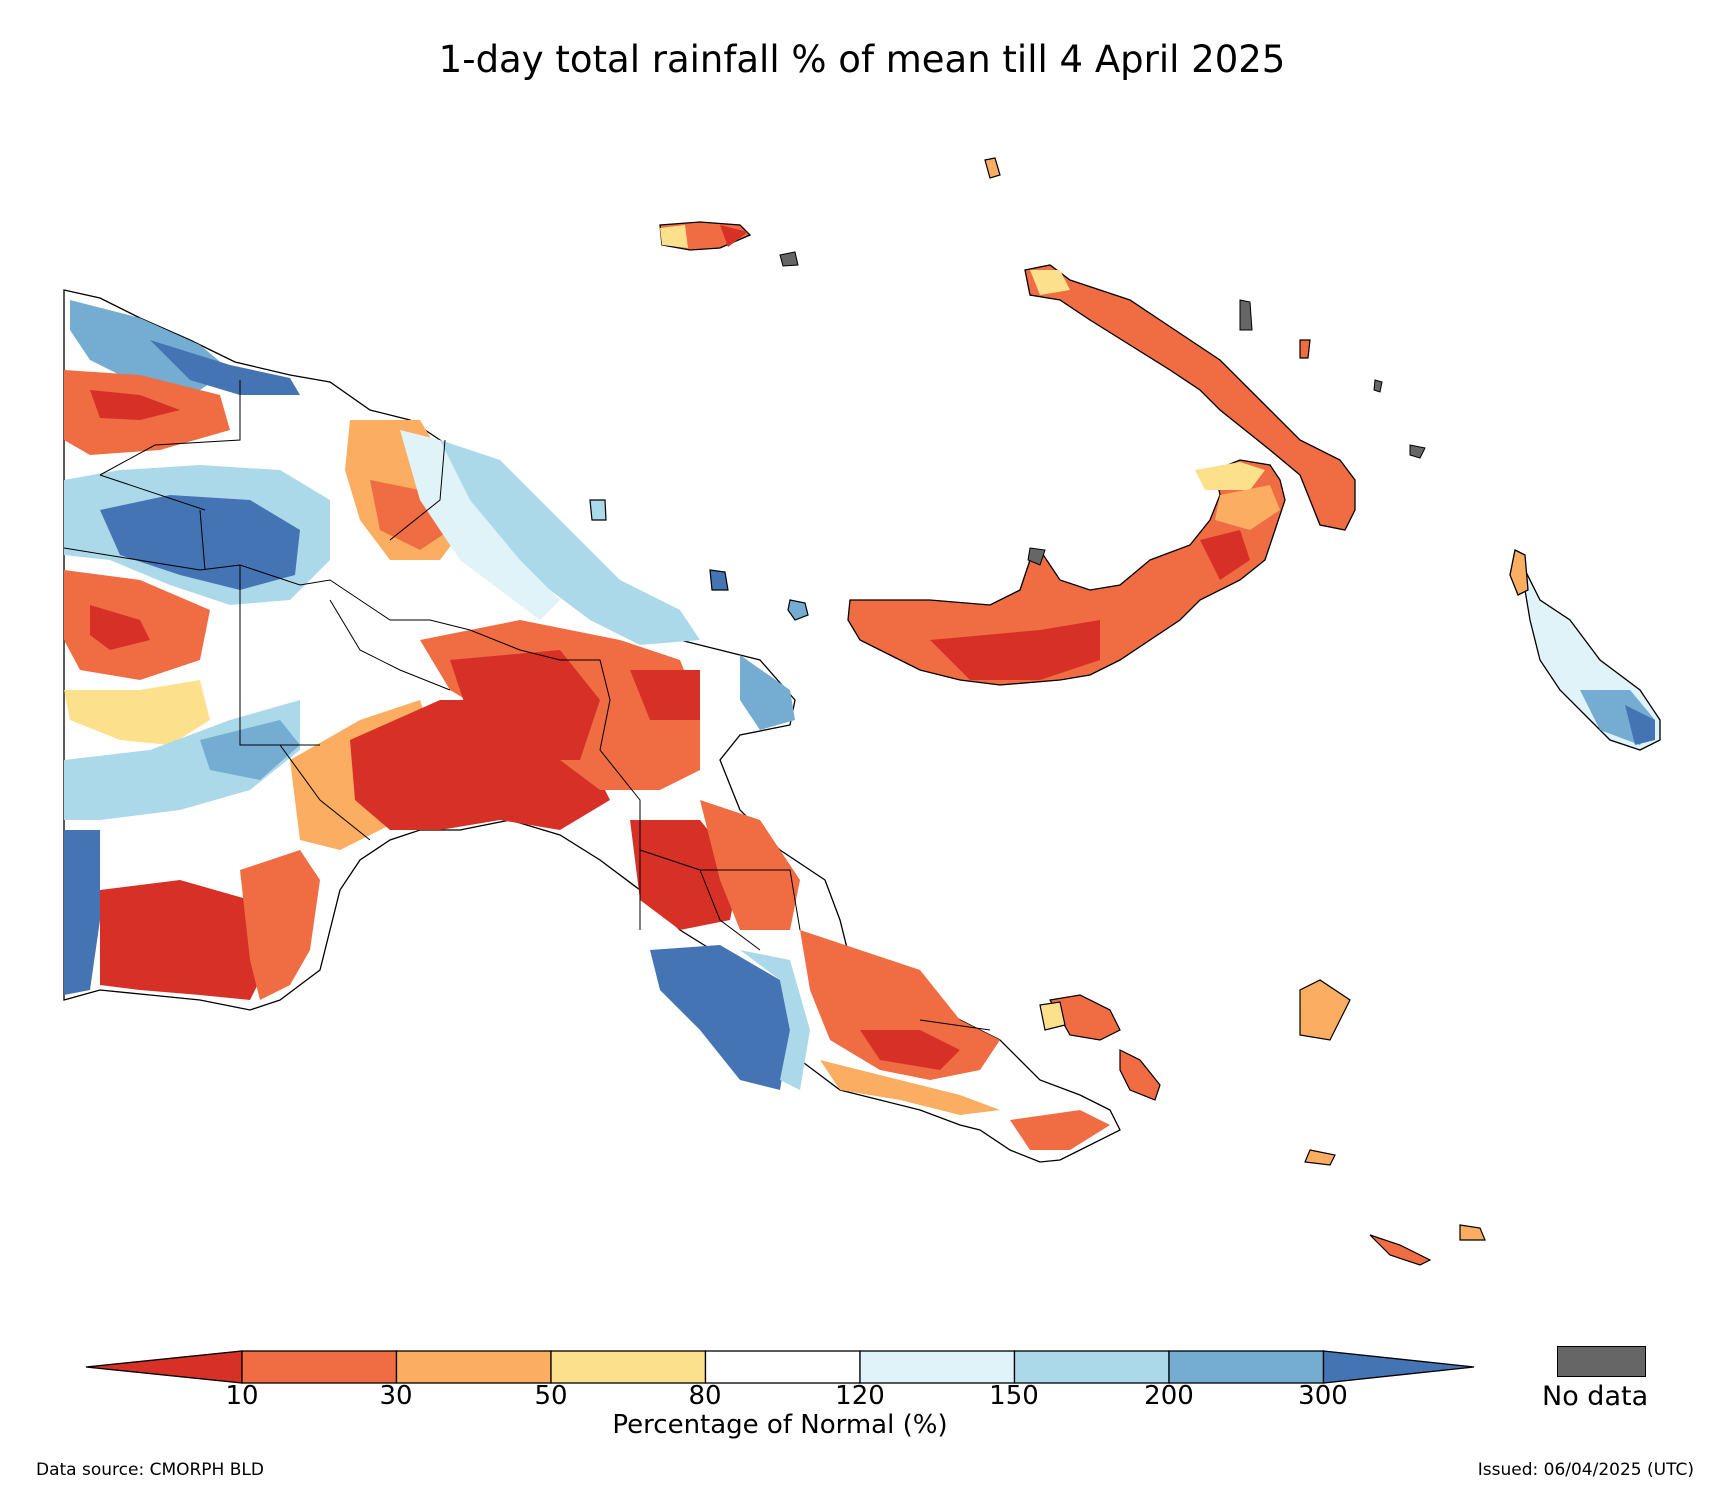  What do you see at coordinates (775, 1020) in the screenshot?
I see `patch-pm-lightblue` at bounding box center [775, 1020].